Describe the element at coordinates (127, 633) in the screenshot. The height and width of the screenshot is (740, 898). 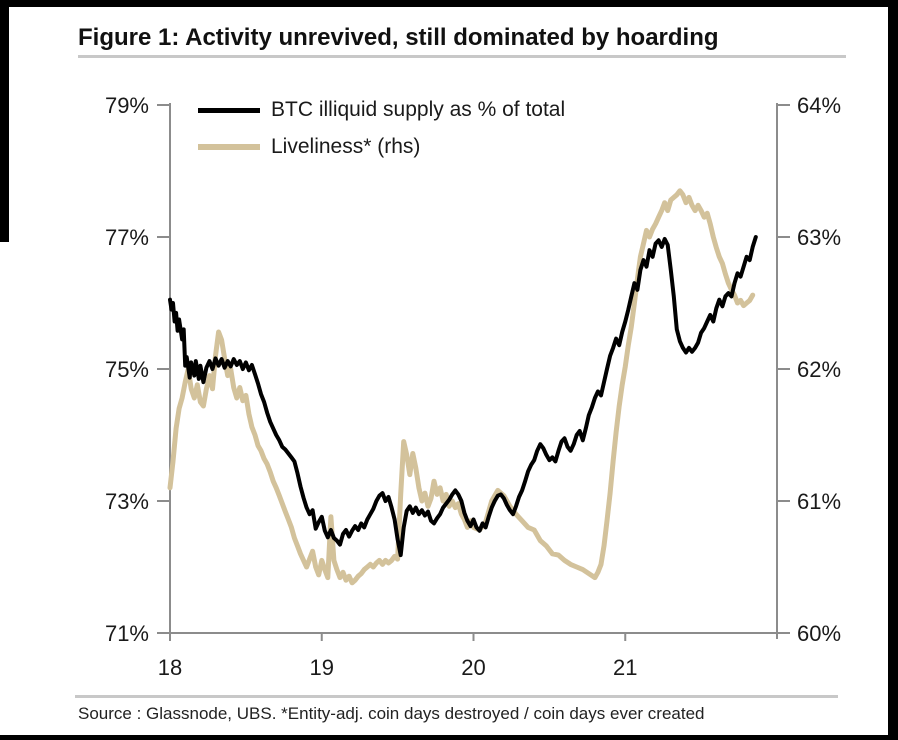
I see `left-axis-tick-label: 71%` at that location.